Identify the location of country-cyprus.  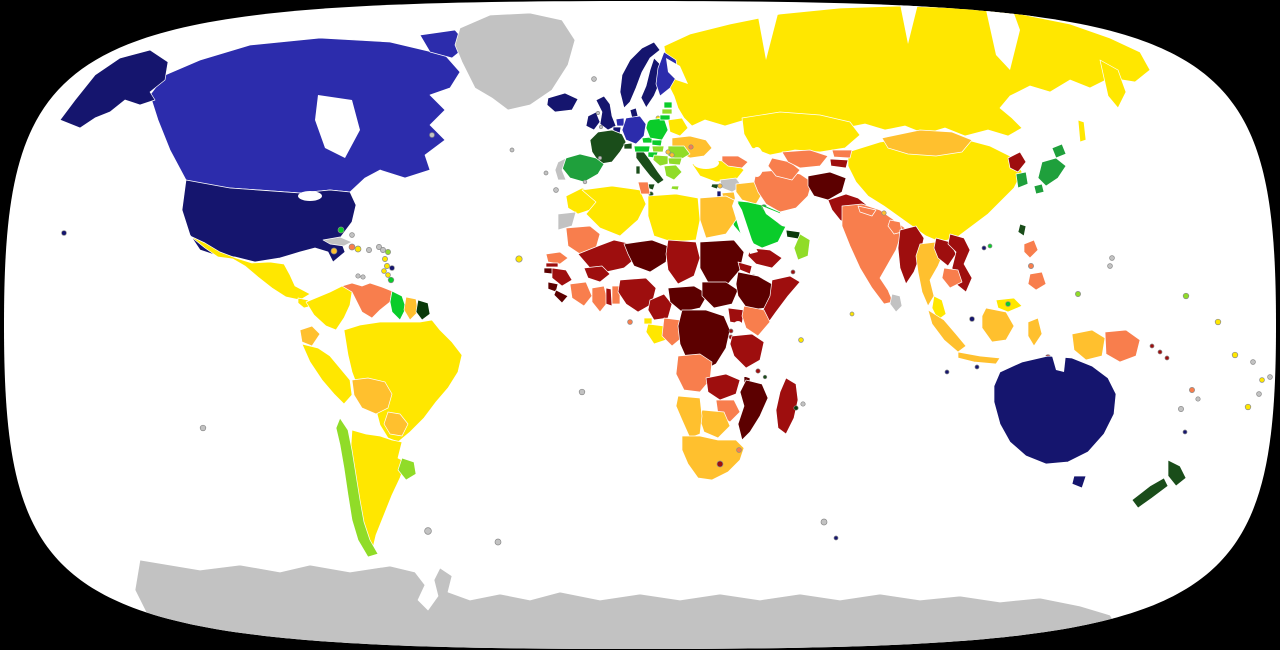
(715, 186).